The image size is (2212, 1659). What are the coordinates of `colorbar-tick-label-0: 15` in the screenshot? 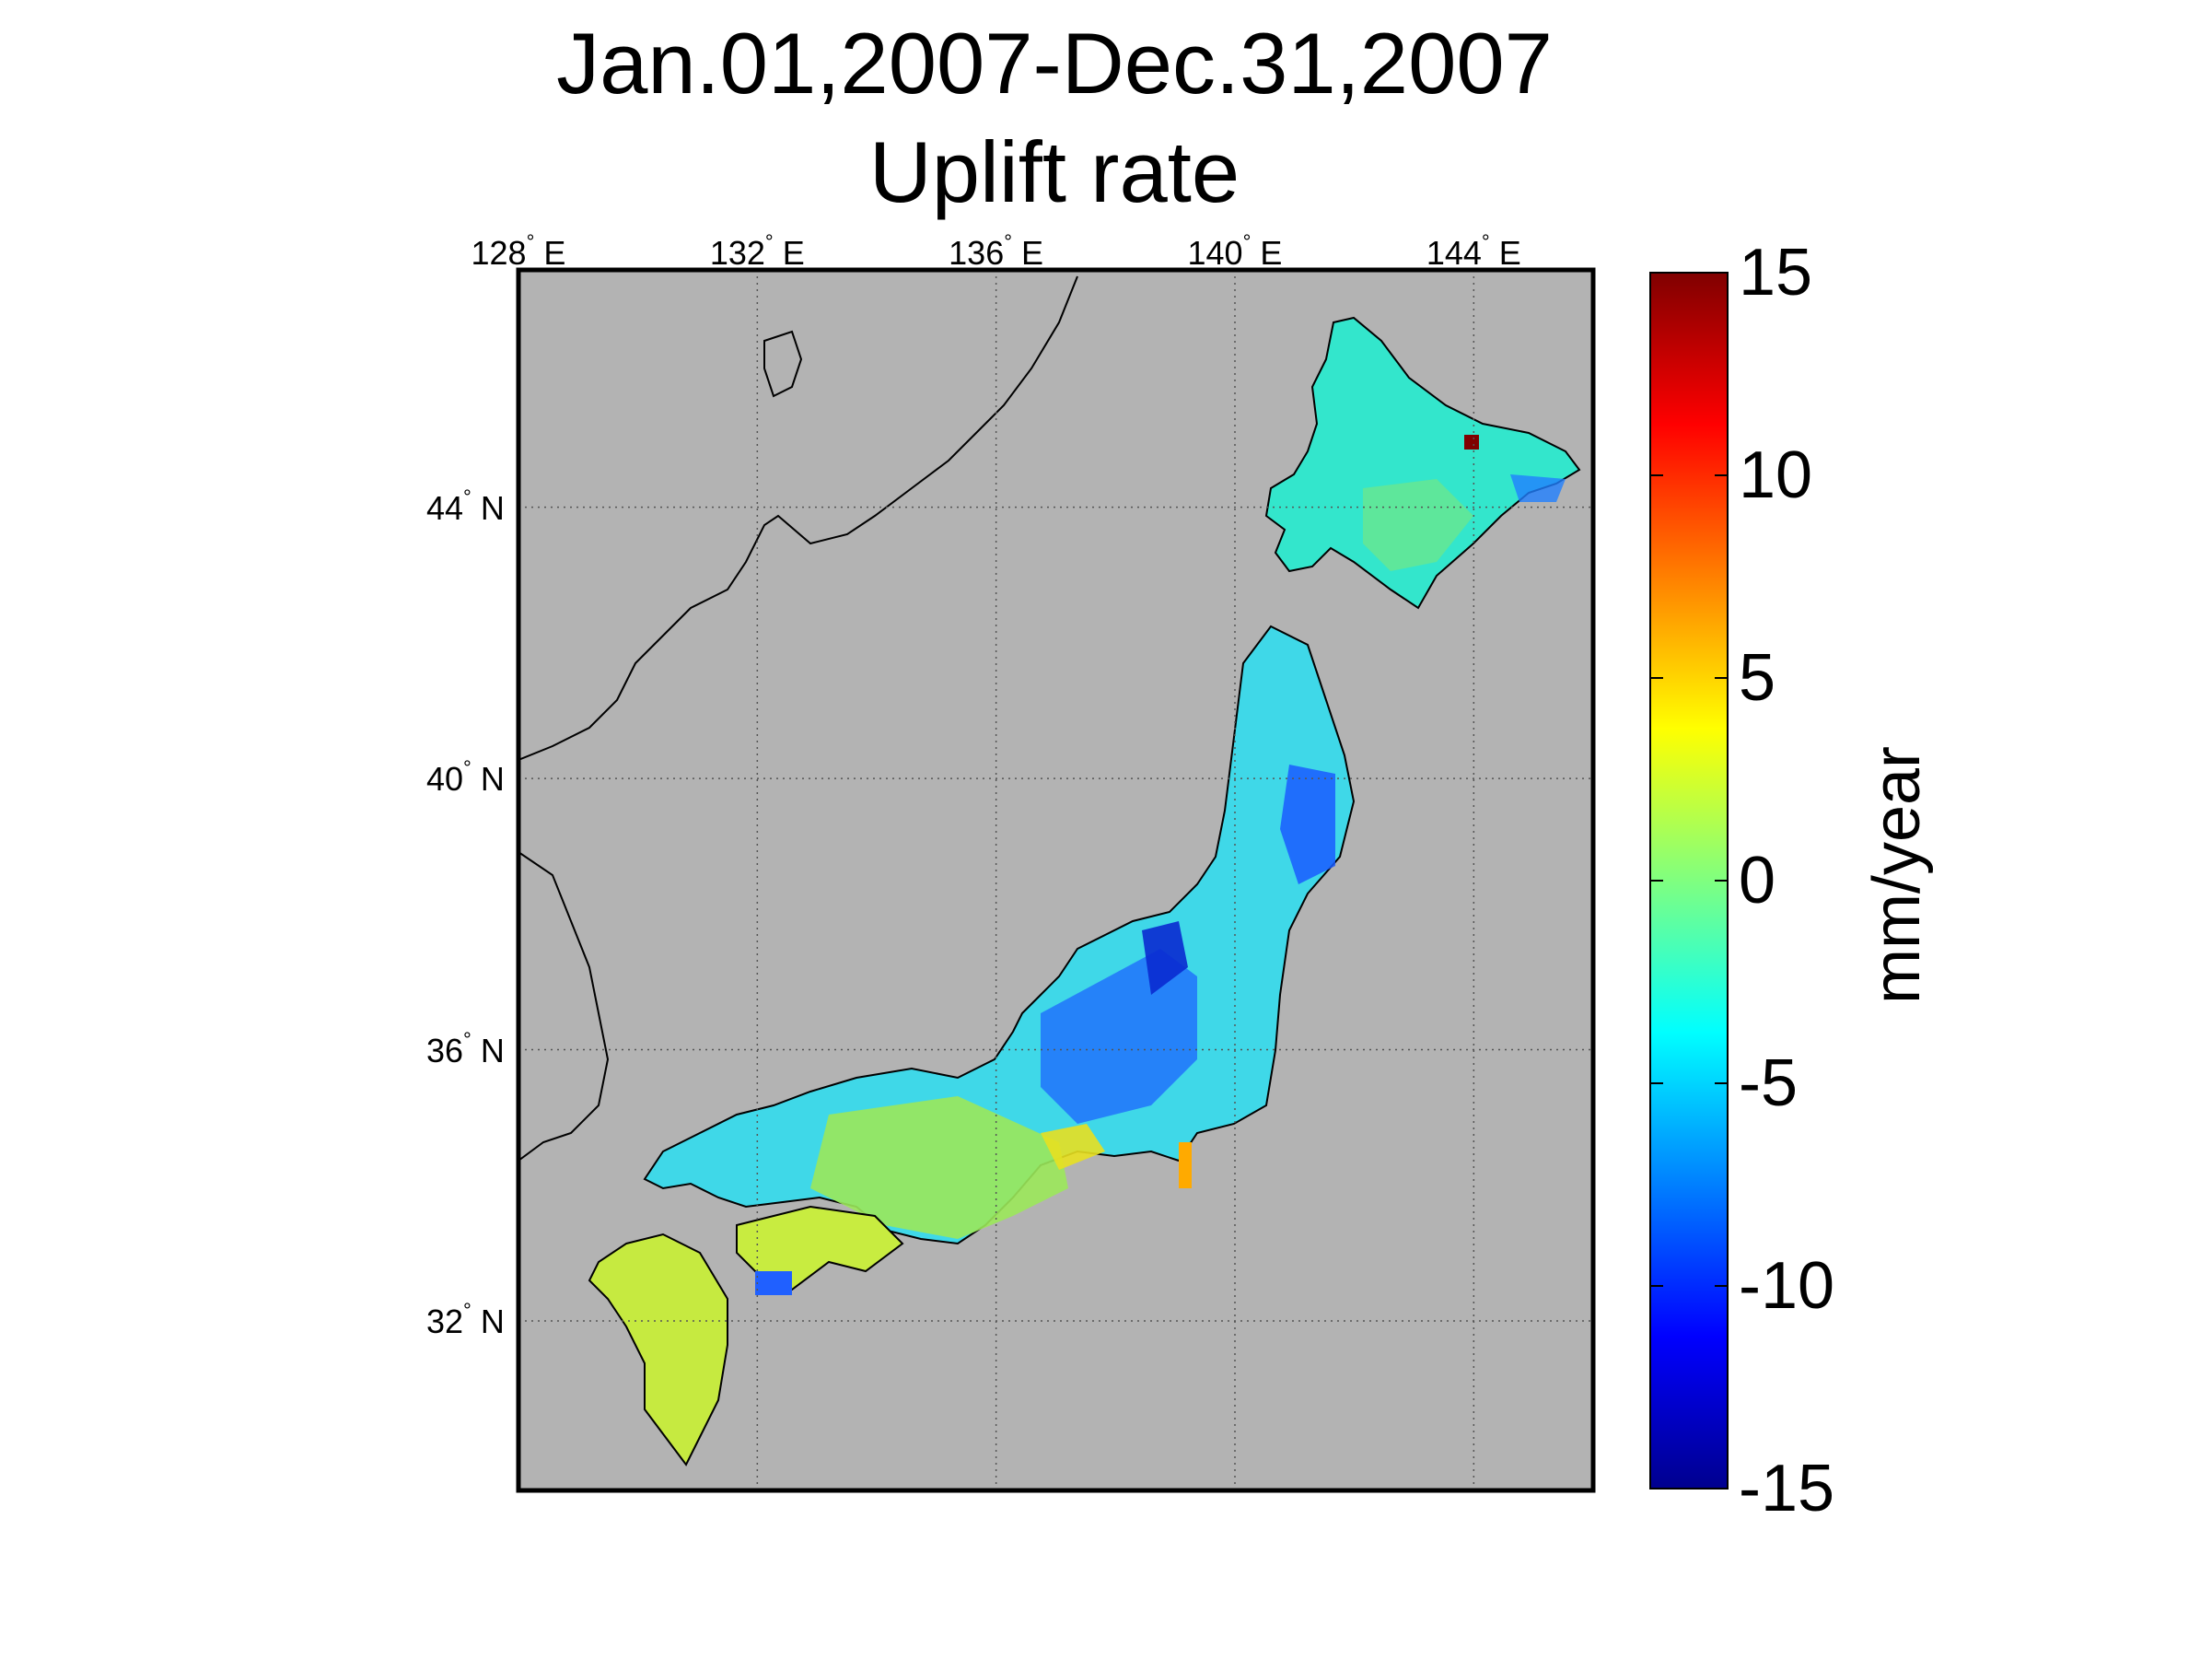 It's located at (1776, 273).